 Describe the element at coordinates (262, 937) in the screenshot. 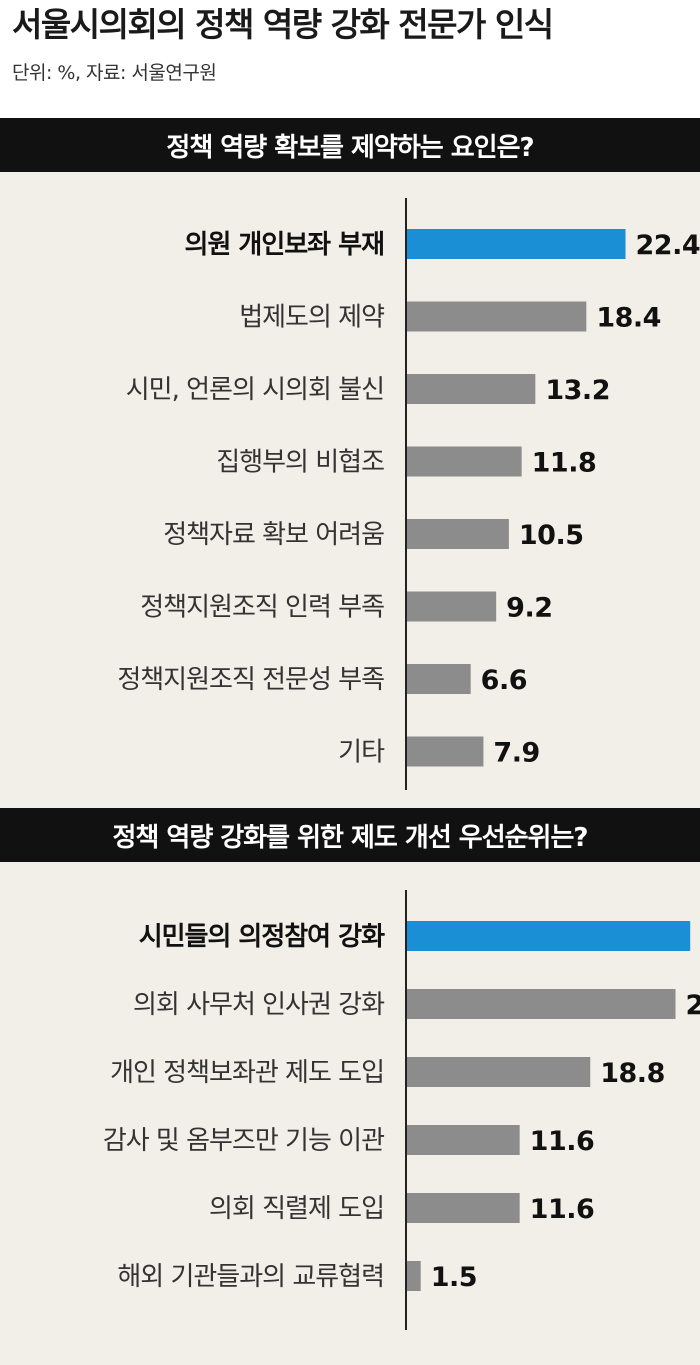

I see `chart2-category-label: 시민들의 의정참여 강화` at that location.